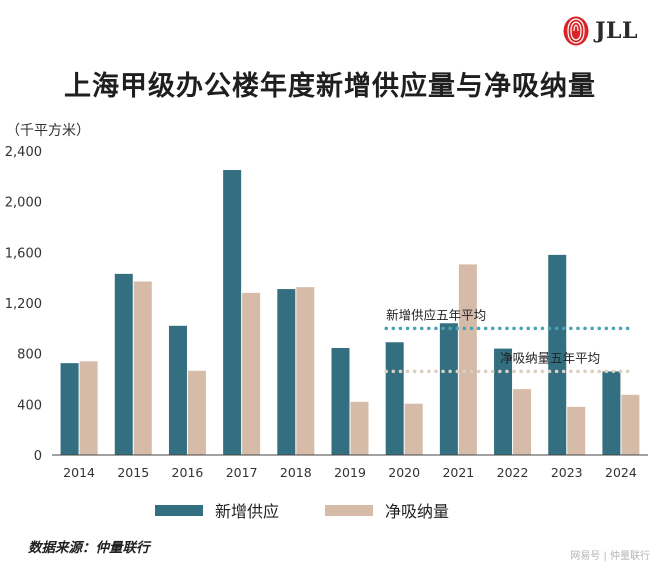  Describe the element at coordinates (616, 31) in the screenshot. I see `jll-logo-text: JLL` at that location.